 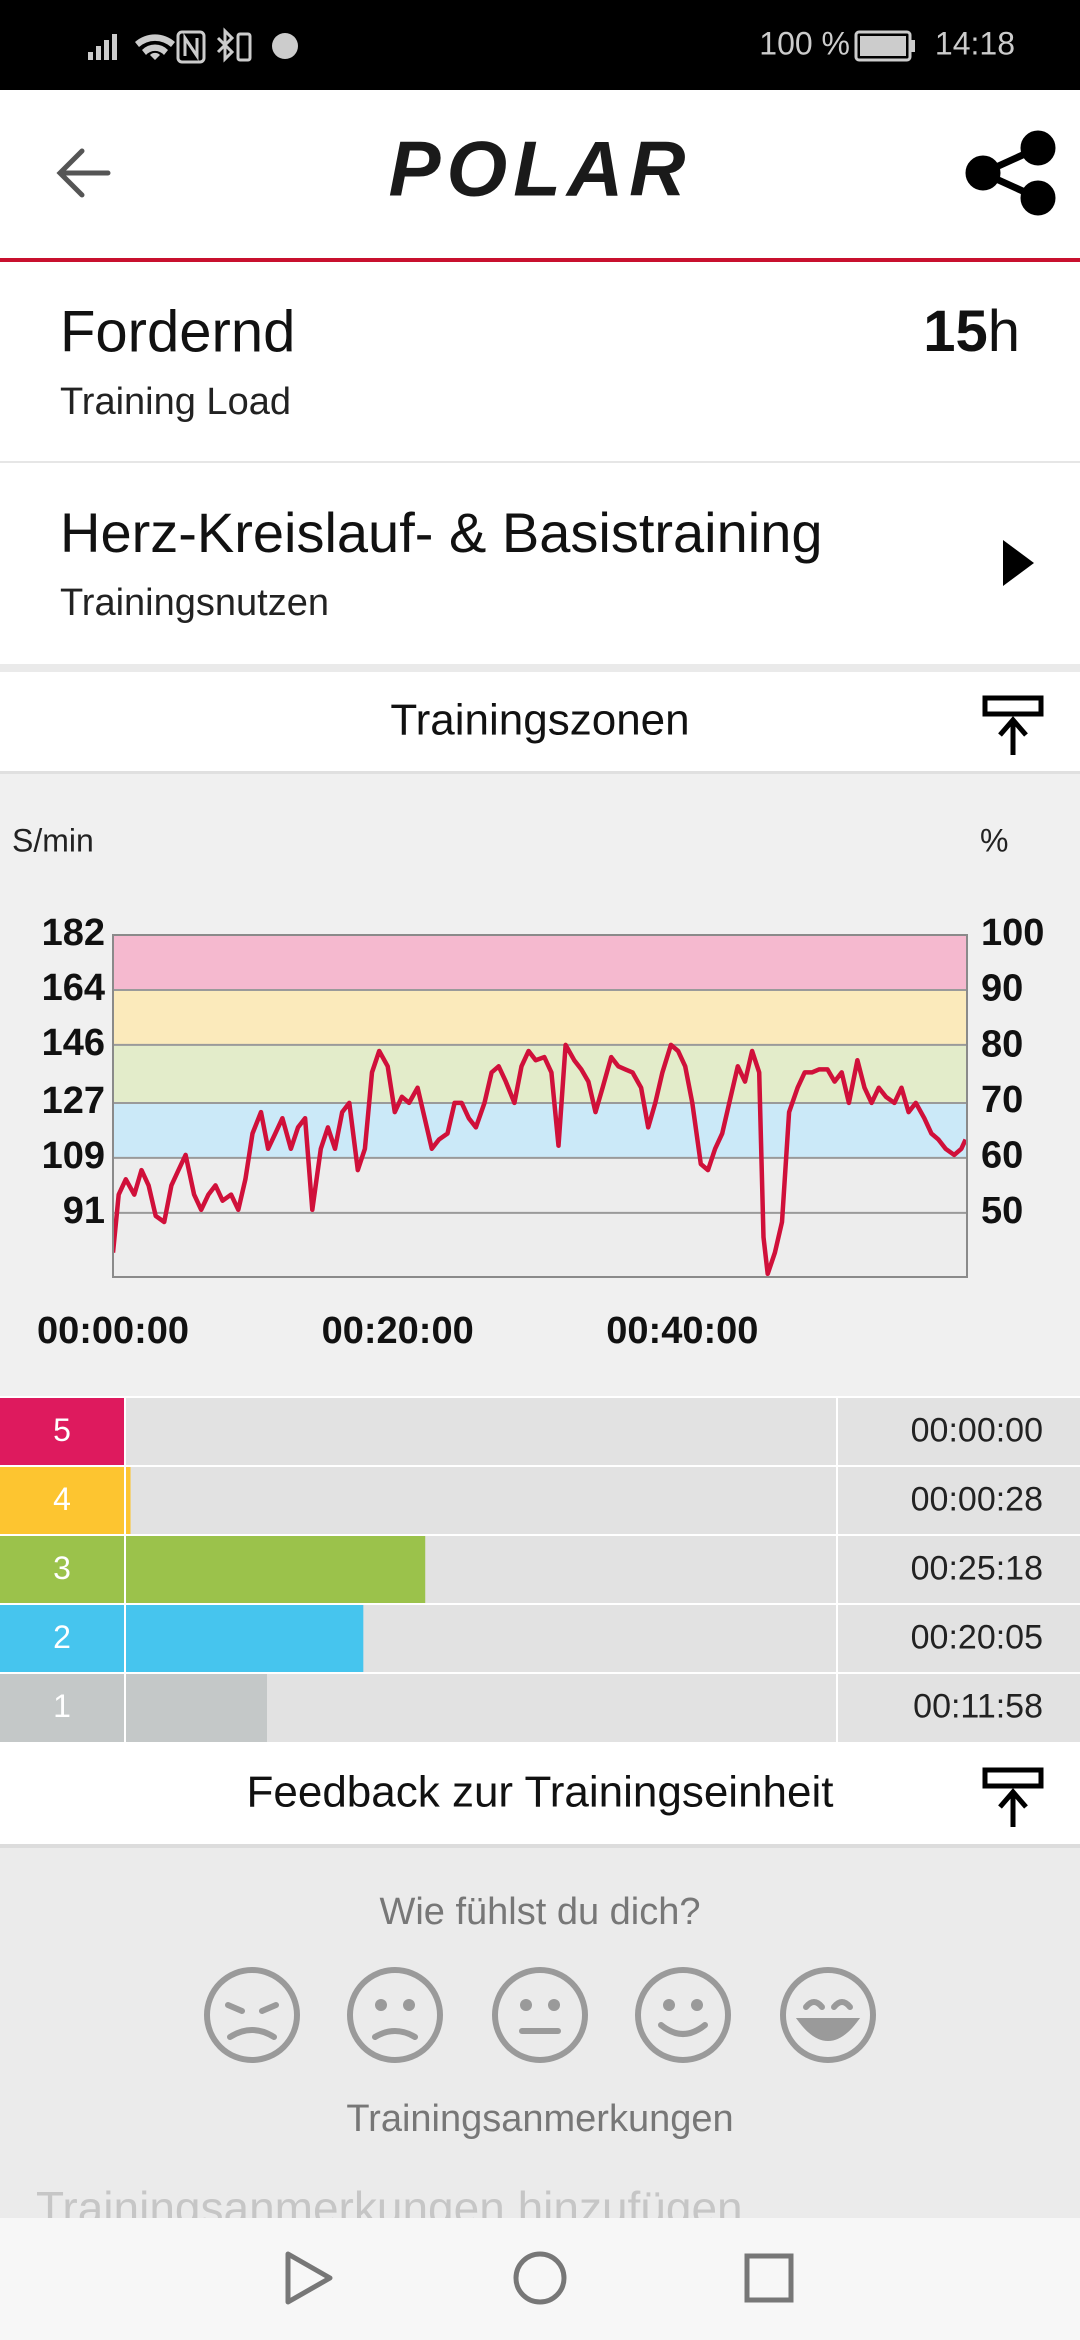 What do you see at coordinates (441, 532) in the screenshot?
I see `benefit-title: Herz-Kreislauf- & Basistraining` at bounding box center [441, 532].